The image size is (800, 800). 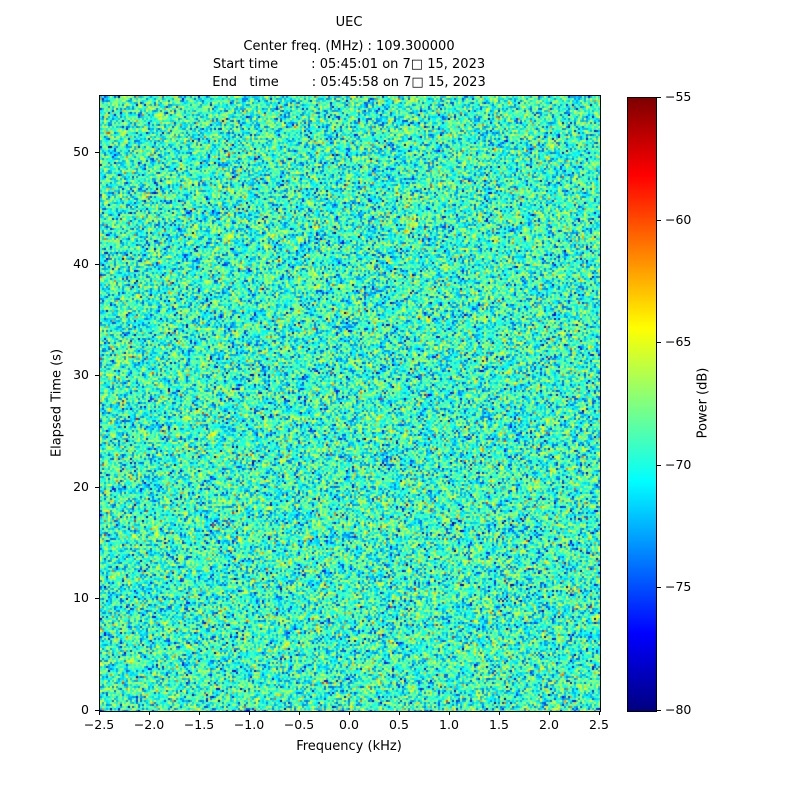 What do you see at coordinates (57, 403) in the screenshot?
I see `y-axis-label: Elapsed Time (s)` at bounding box center [57, 403].